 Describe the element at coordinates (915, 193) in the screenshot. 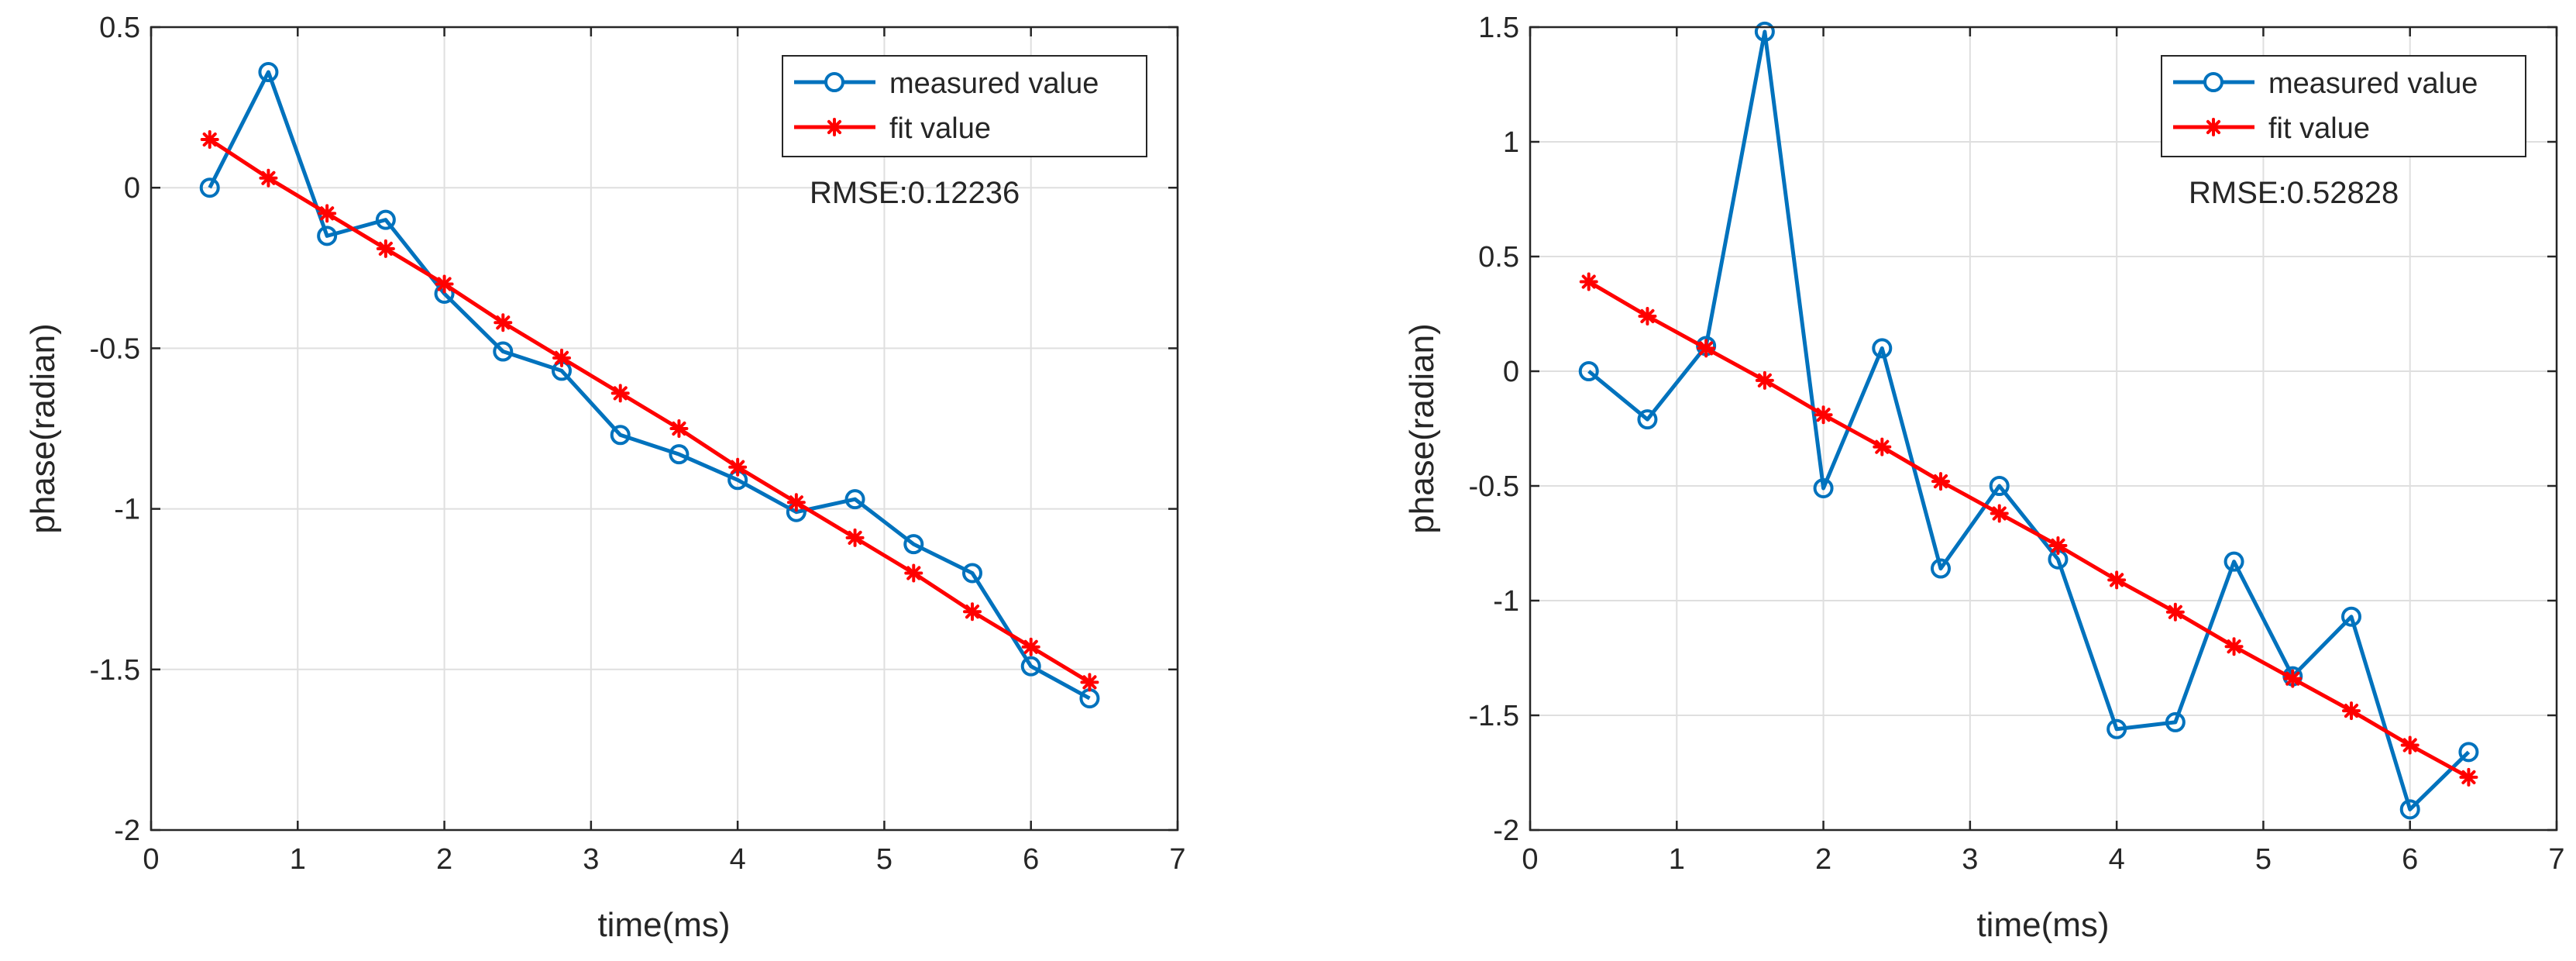

I see `rmse-annotation-left: RMSE:0.12236` at that location.